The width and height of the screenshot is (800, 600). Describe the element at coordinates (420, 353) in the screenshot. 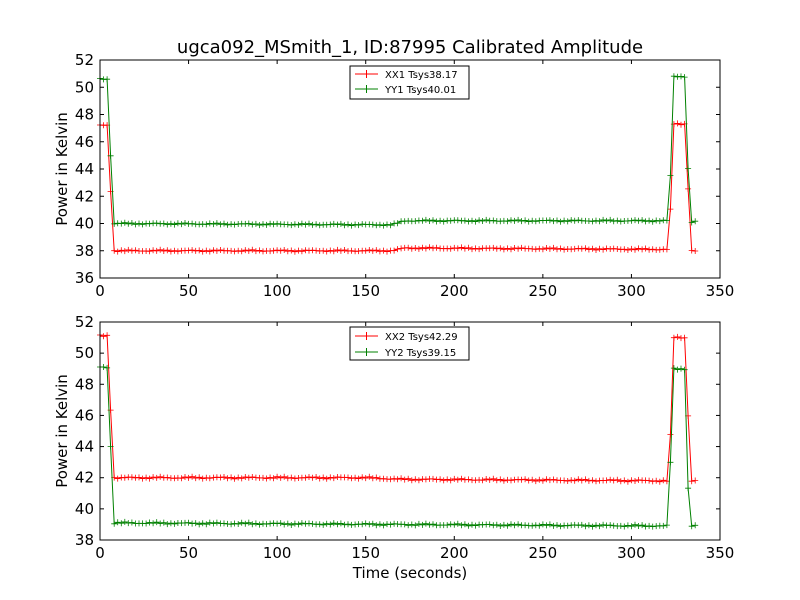

I see `legend-label-yy2: YY2 Tsys39.15` at that location.